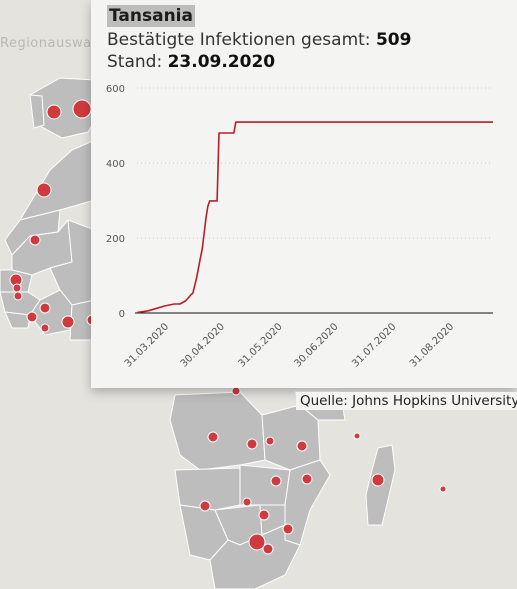  I want to click on marker-portugal, so click(54, 112).